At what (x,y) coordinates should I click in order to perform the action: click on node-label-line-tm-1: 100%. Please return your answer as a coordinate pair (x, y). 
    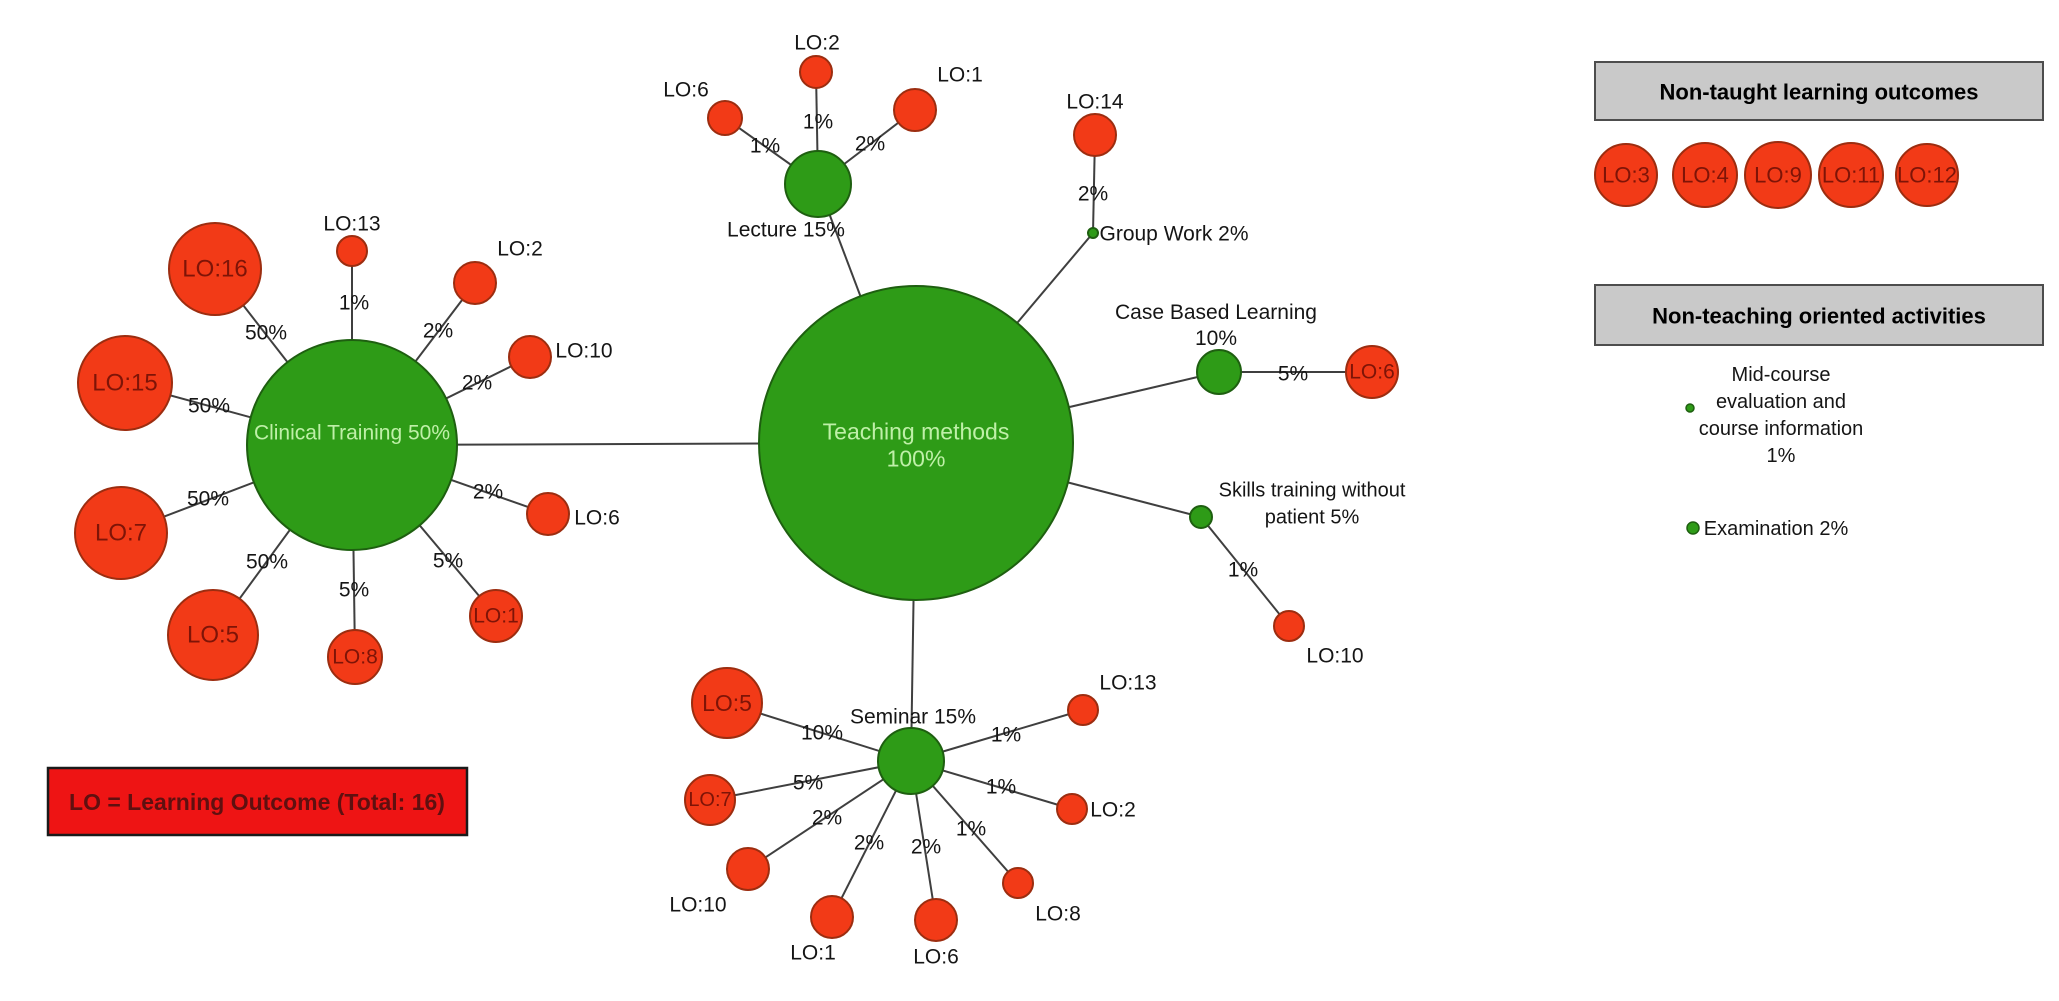
    Looking at the image, I should click on (916, 459).